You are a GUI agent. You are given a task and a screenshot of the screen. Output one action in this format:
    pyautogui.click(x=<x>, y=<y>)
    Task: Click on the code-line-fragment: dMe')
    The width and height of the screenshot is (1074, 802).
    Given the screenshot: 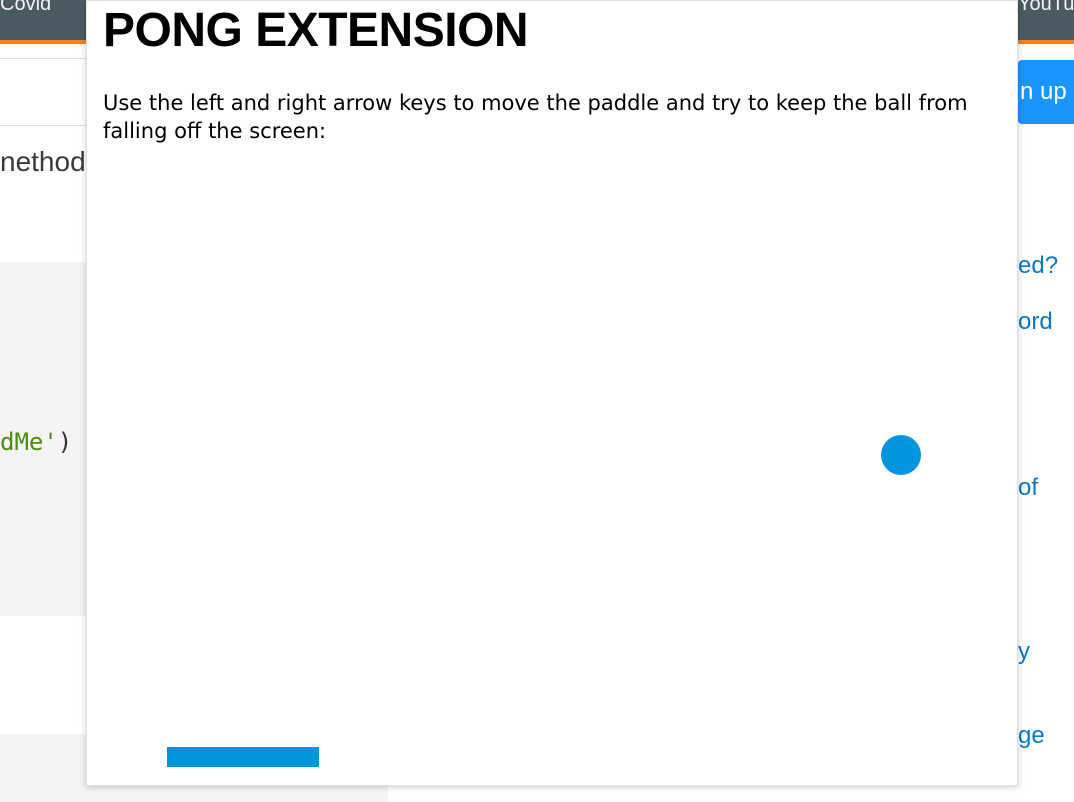 What is the action you would take?
    pyautogui.click(x=36, y=442)
    